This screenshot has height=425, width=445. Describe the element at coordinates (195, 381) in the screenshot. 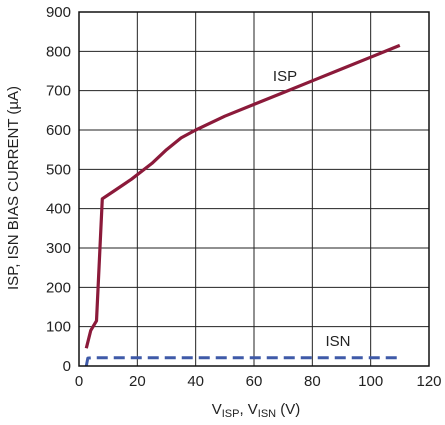

I see `x-tick-label: 40` at that location.